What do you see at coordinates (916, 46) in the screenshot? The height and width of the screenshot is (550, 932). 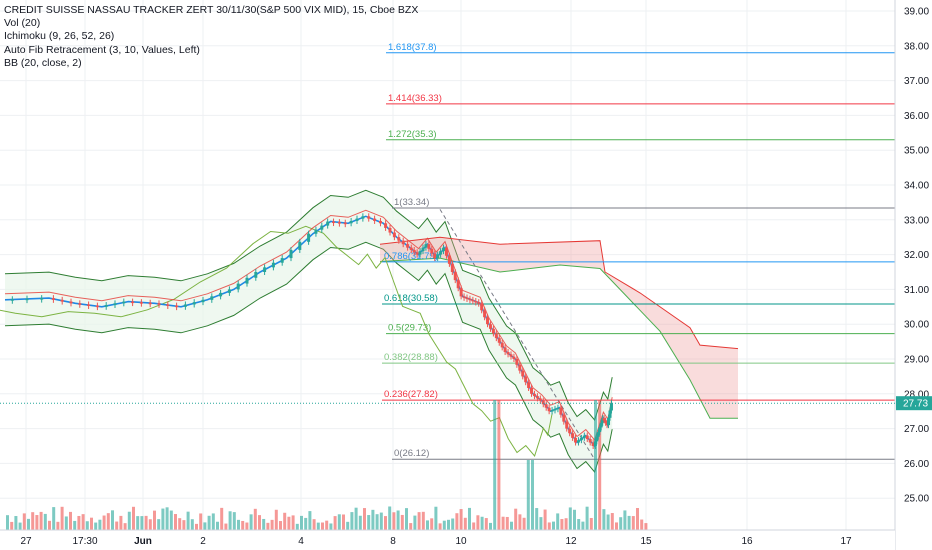 I see `y-tick-label: 38.00` at bounding box center [916, 46].